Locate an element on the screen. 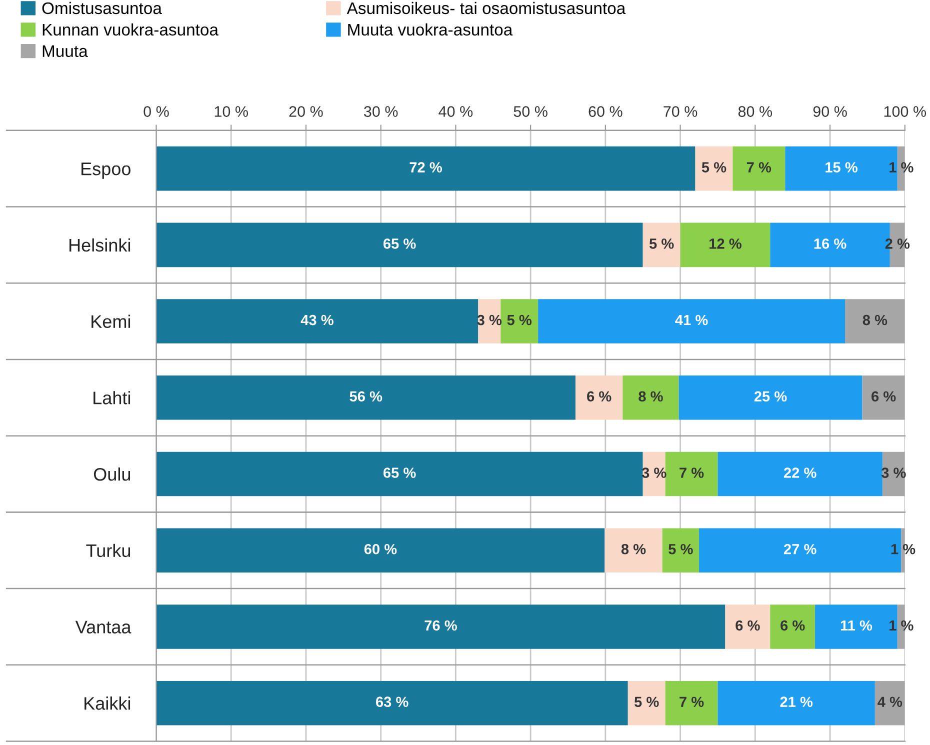  x-tick-label: 90 % is located at coordinates (830, 111).